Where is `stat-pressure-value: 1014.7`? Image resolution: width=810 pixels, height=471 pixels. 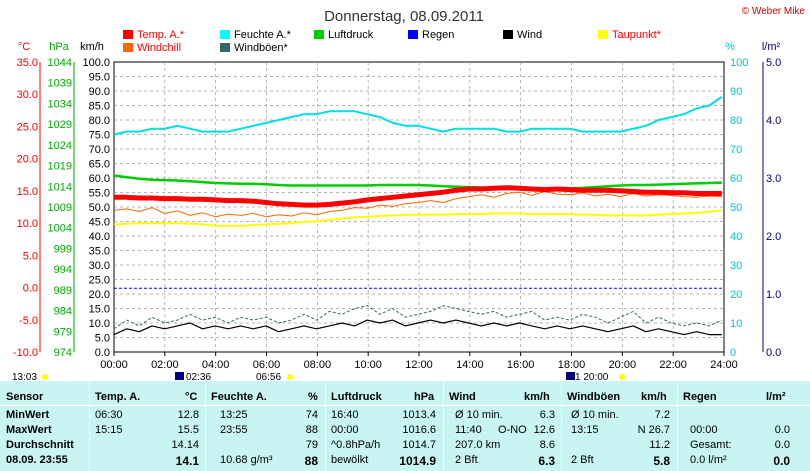 stat-pressure-value: 1014.7 is located at coordinates (419, 445).